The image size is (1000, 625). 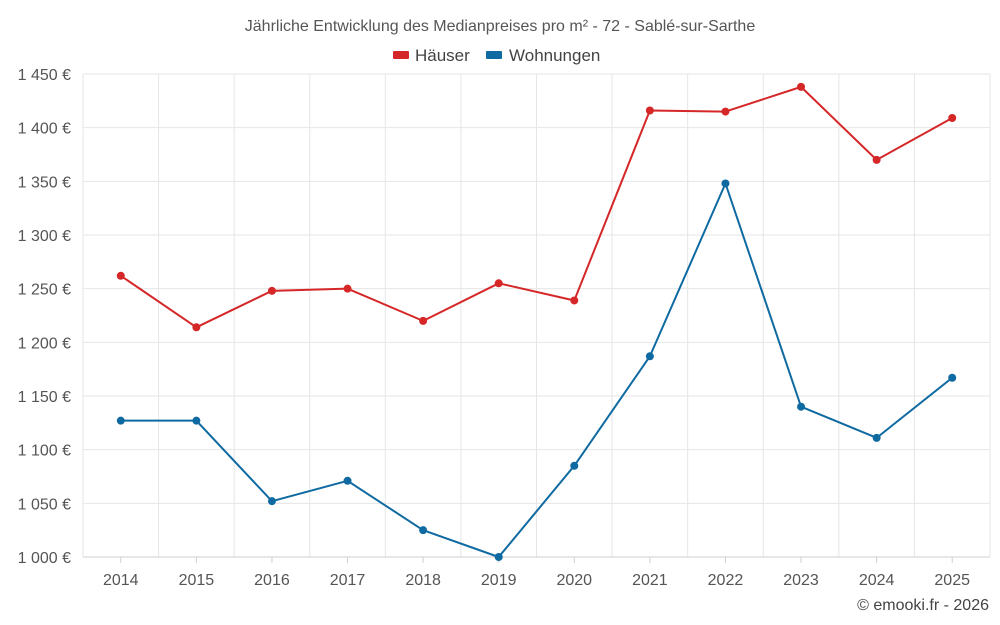 What do you see at coordinates (877, 580) in the screenshot?
I see `x-tick-label: 2024` at bounding box center [877, 580].